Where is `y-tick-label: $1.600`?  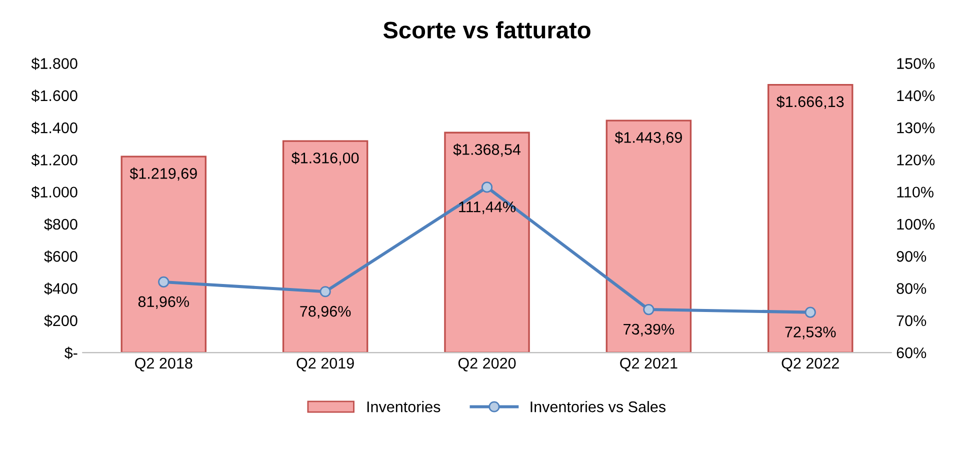
y-tick-label: $1.600 is located at coordinates (54, 96).